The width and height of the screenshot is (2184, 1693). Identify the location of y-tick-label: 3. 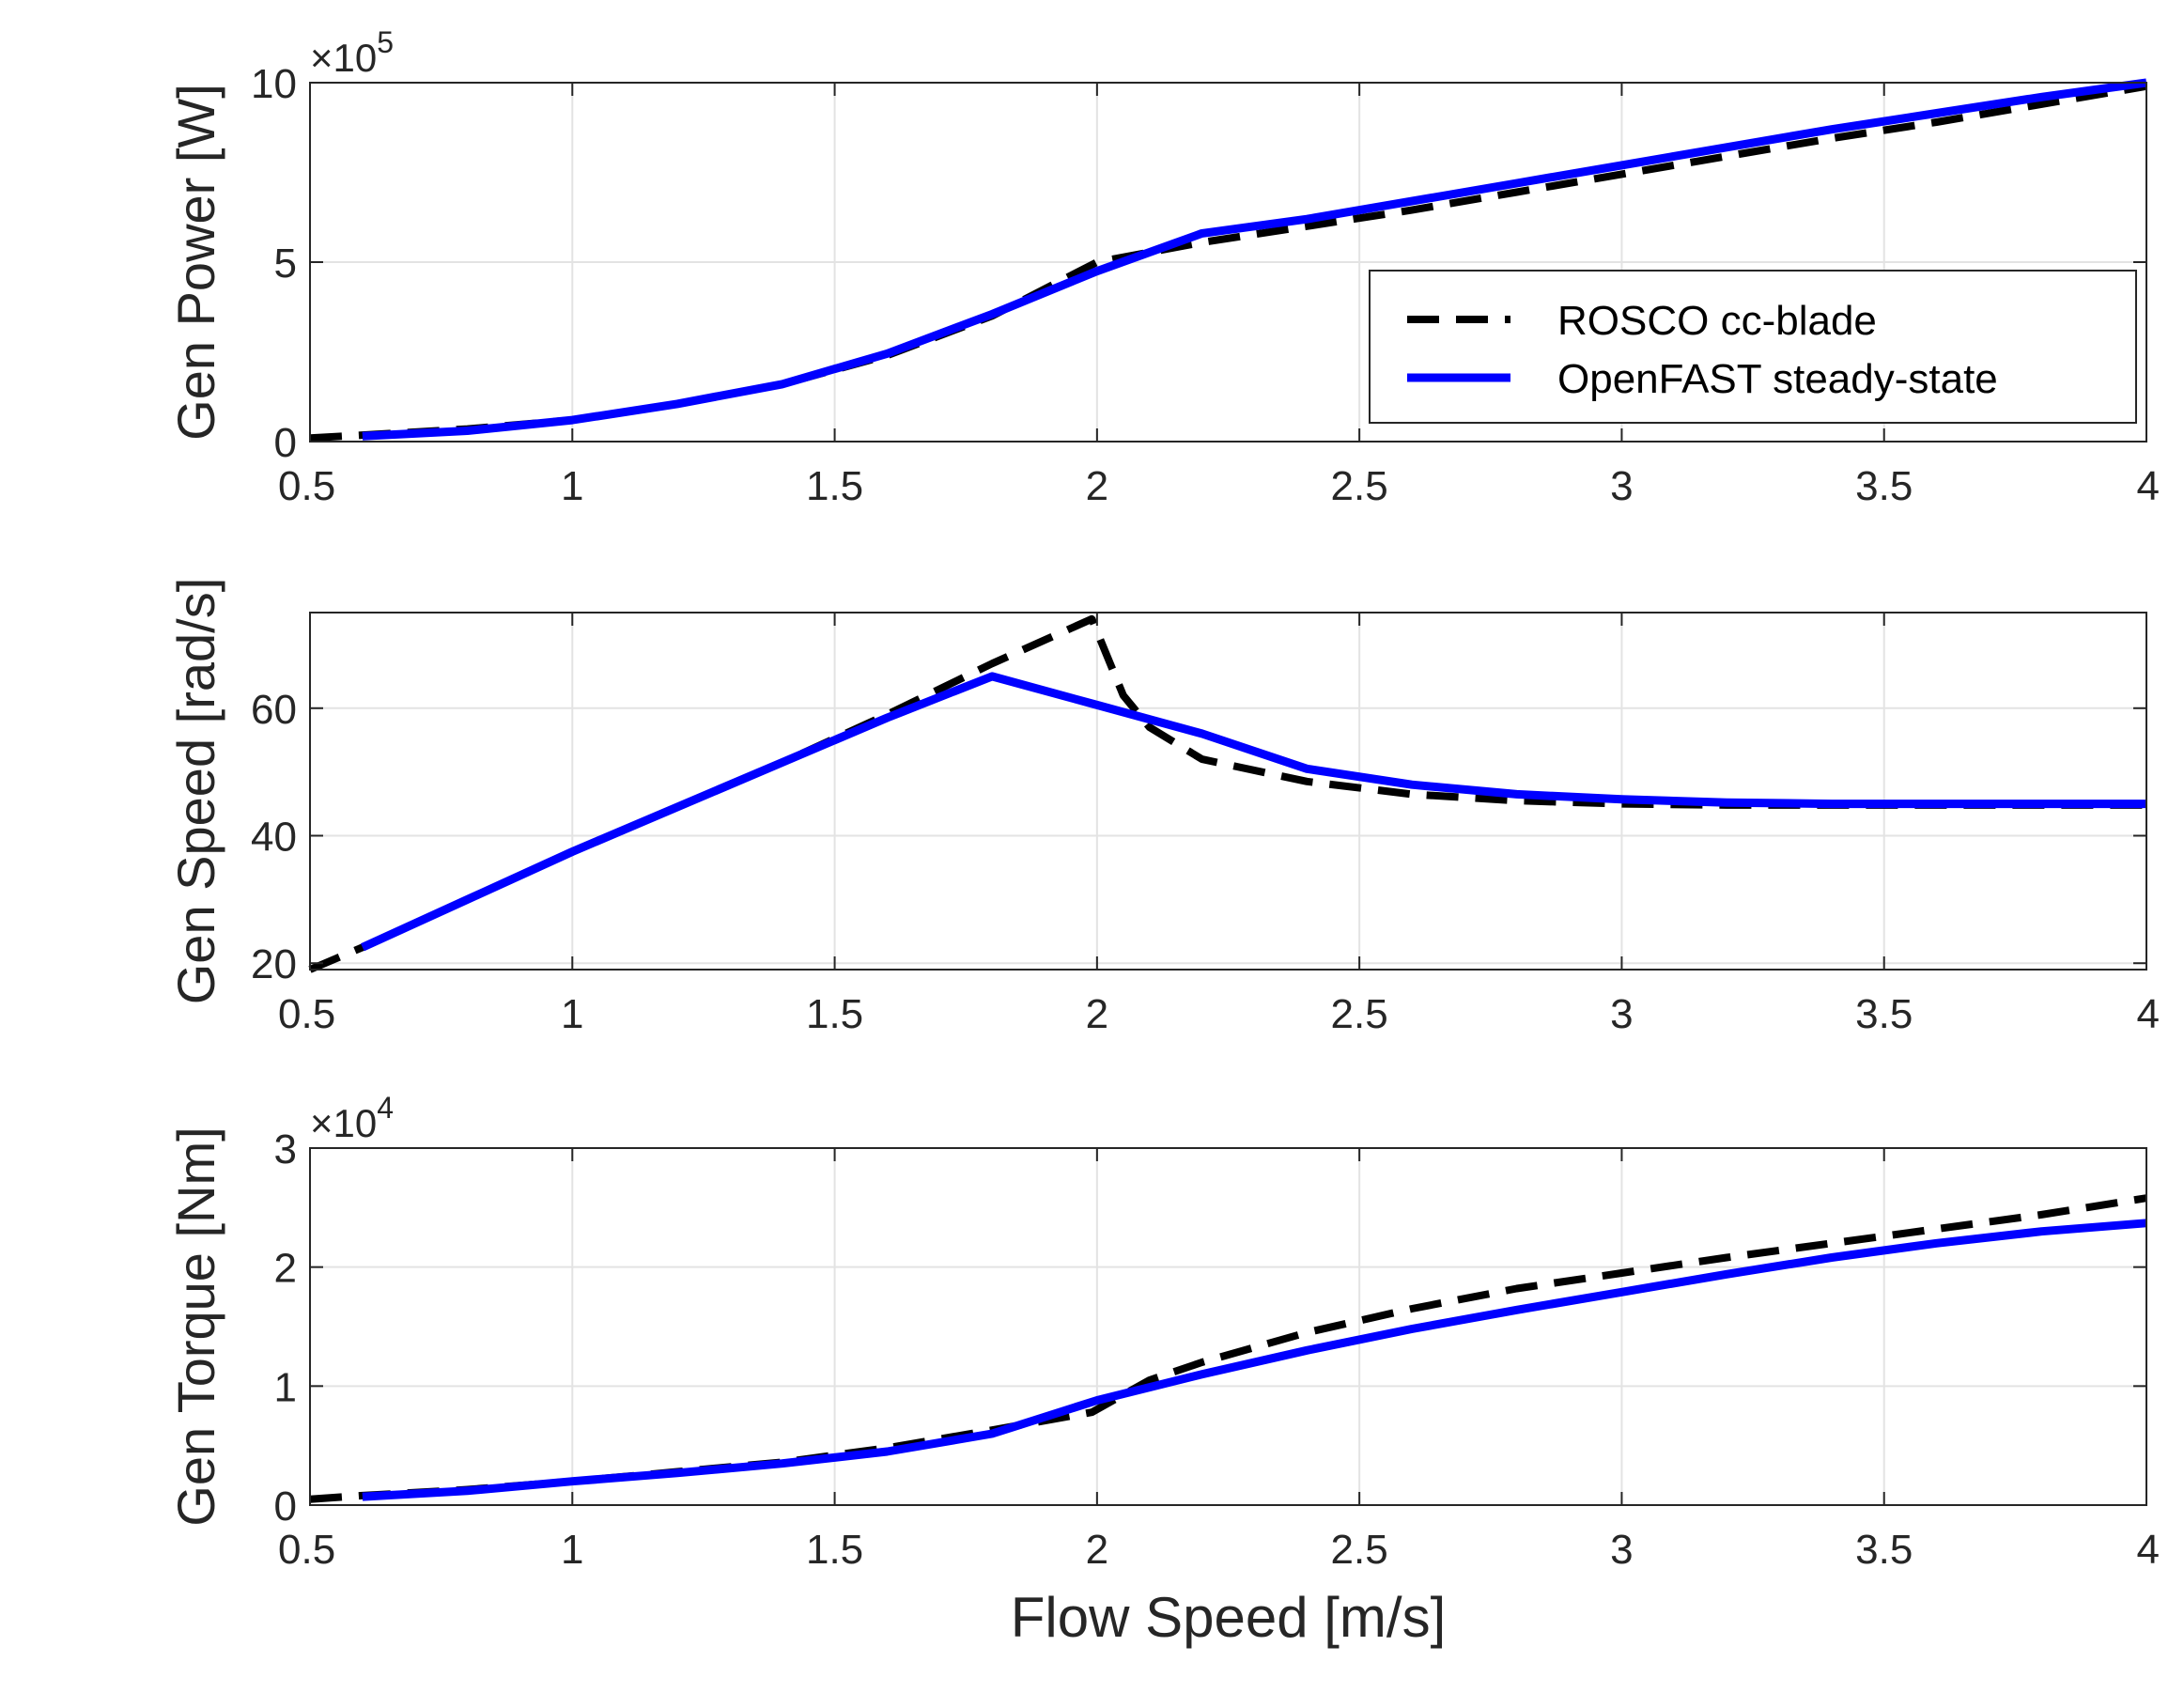
(285, 1149).